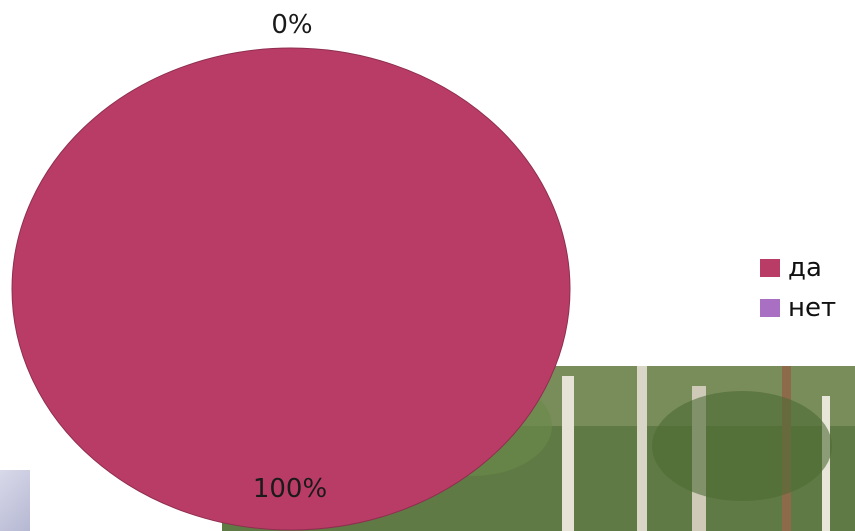 This screenshot has height=531, width=855. What do you see at coordinates (805, 268) in the screenshot?
I see `legend-label-da: да` at bounding box center [805, 268].